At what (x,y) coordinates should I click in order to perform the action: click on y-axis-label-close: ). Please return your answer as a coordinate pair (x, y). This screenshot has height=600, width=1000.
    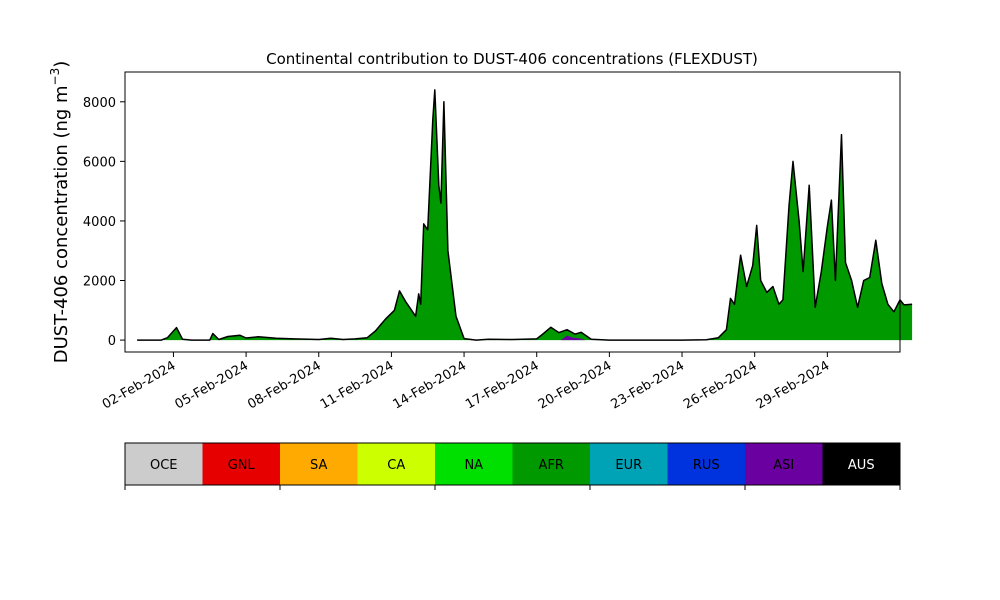
    Looking at the image, I should click on (61, 64).